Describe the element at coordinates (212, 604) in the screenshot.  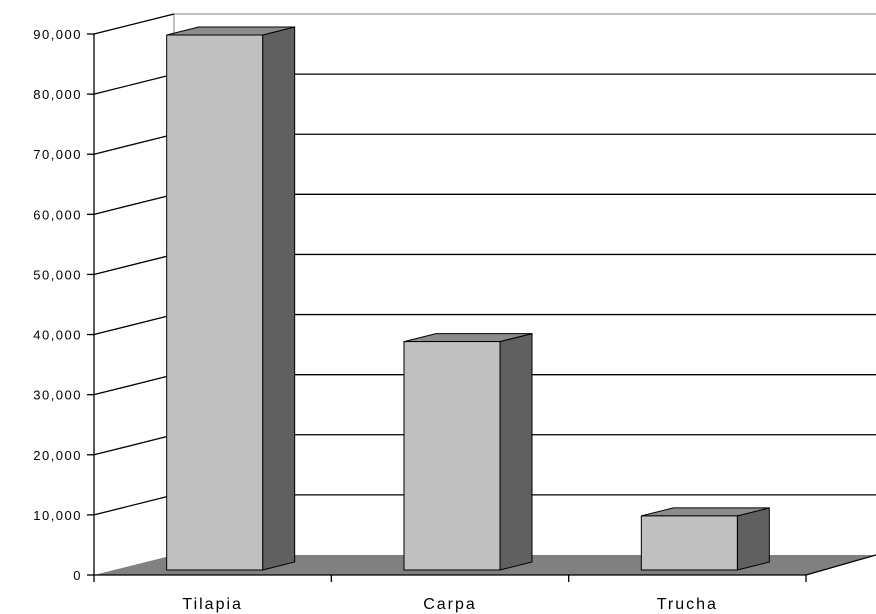
I see `x-tick-label-tilapia: Tilapia` at that location.